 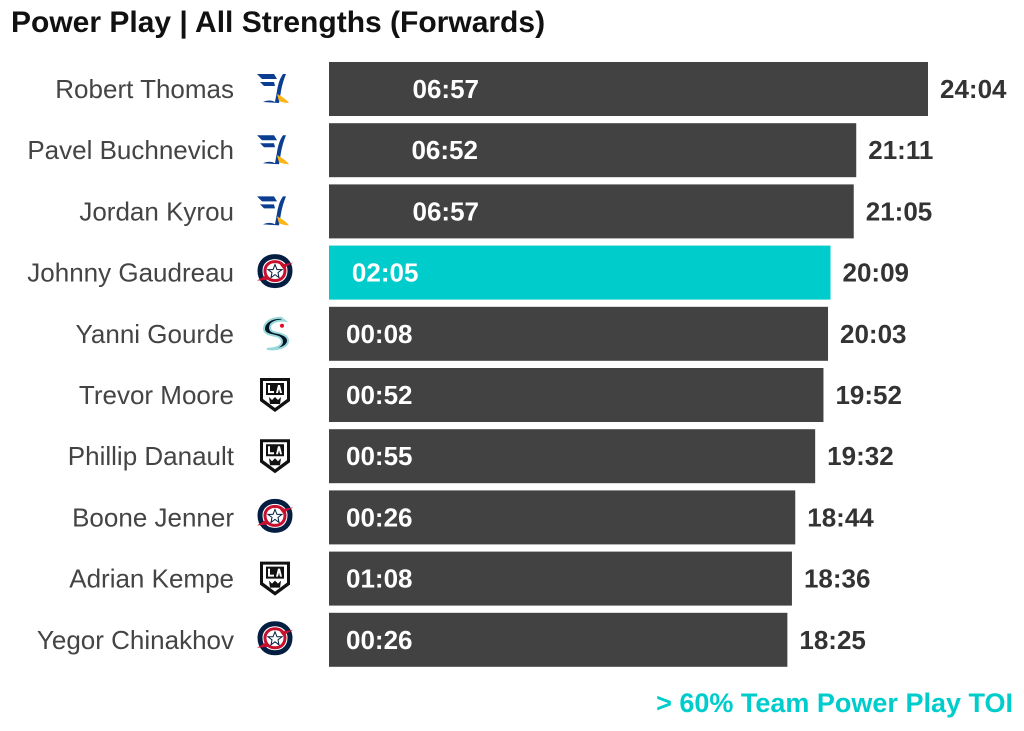 What do you see at coordinates (379, 334) in the screenshot?
I see `pp-toi-label: 00:08` at bounding box center [379, 334].